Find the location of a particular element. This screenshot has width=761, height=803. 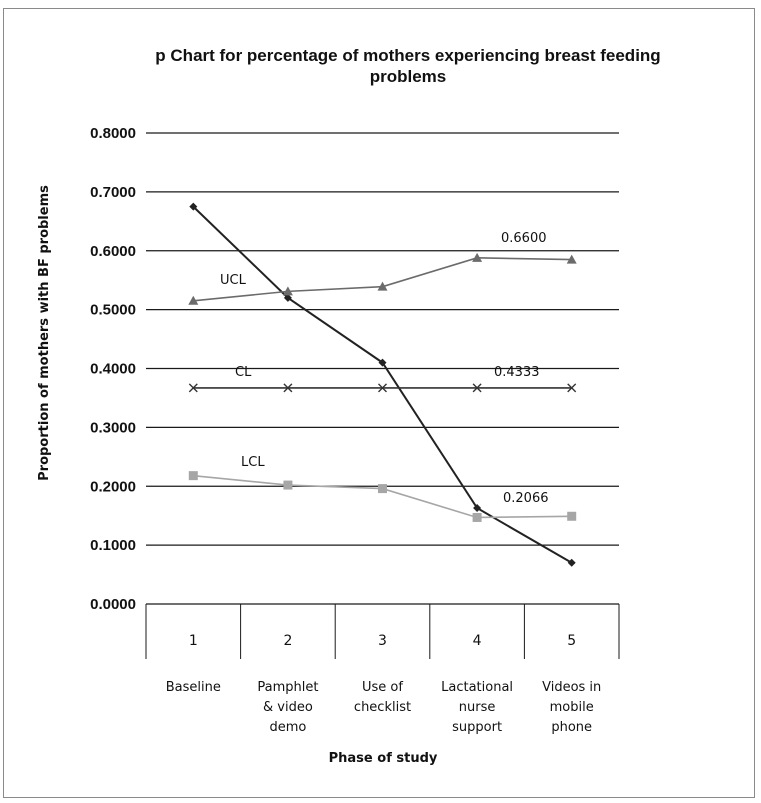

annotation-ucl-value: 0.6600 is located at coordinates (524, 238).